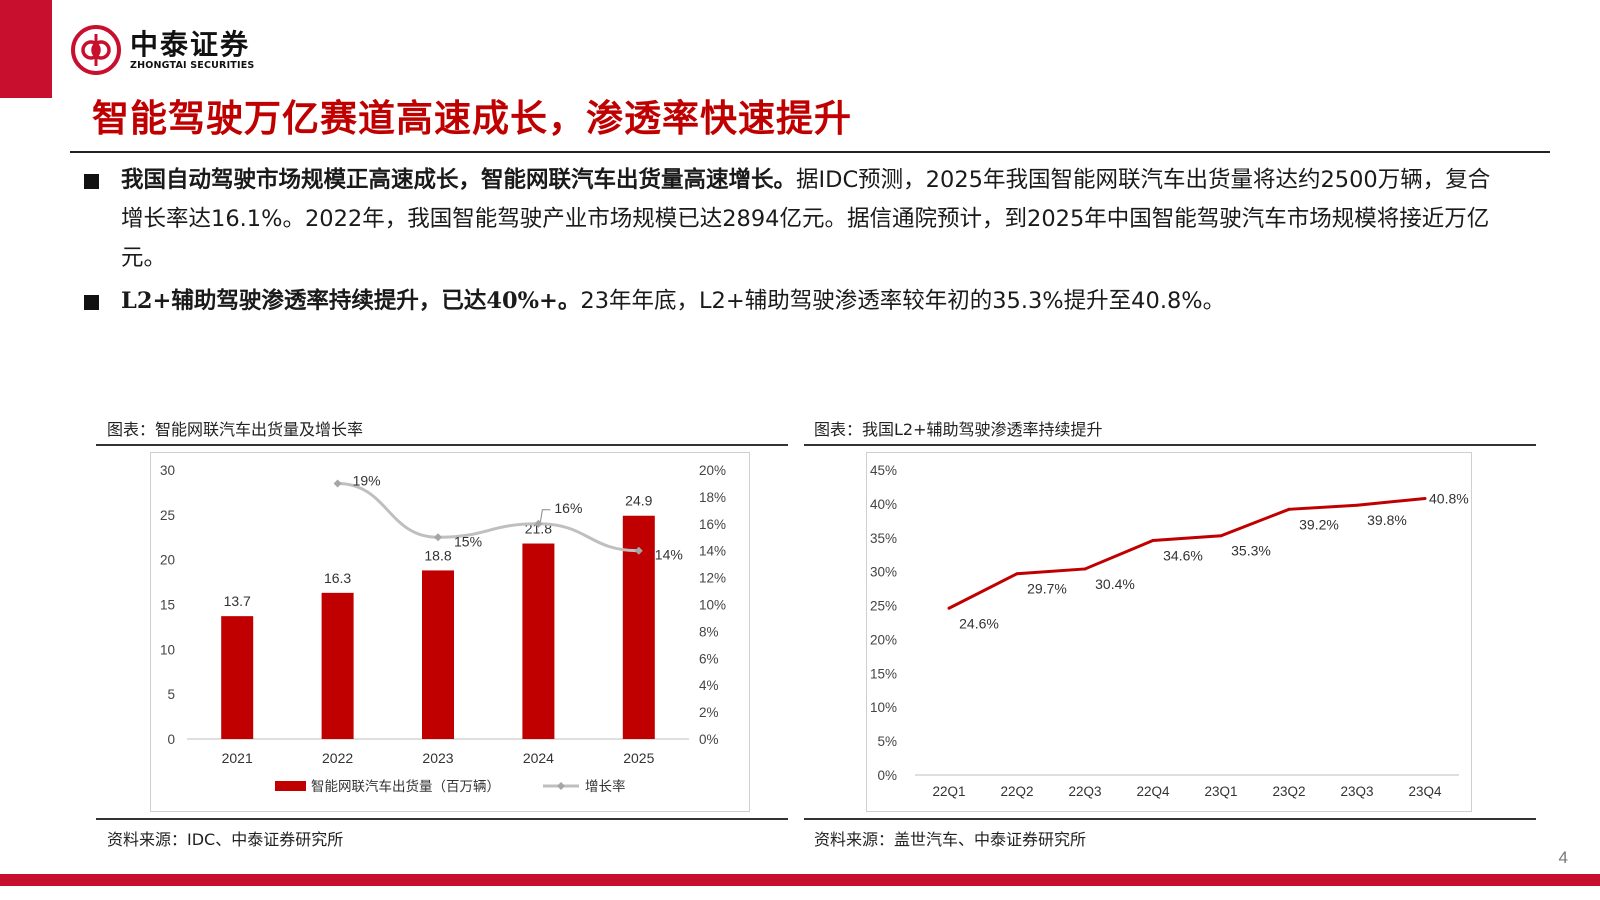 The image size is (1600, 900). I want to click on penetration-rate-label: 39.2%, so click(1319, 524).